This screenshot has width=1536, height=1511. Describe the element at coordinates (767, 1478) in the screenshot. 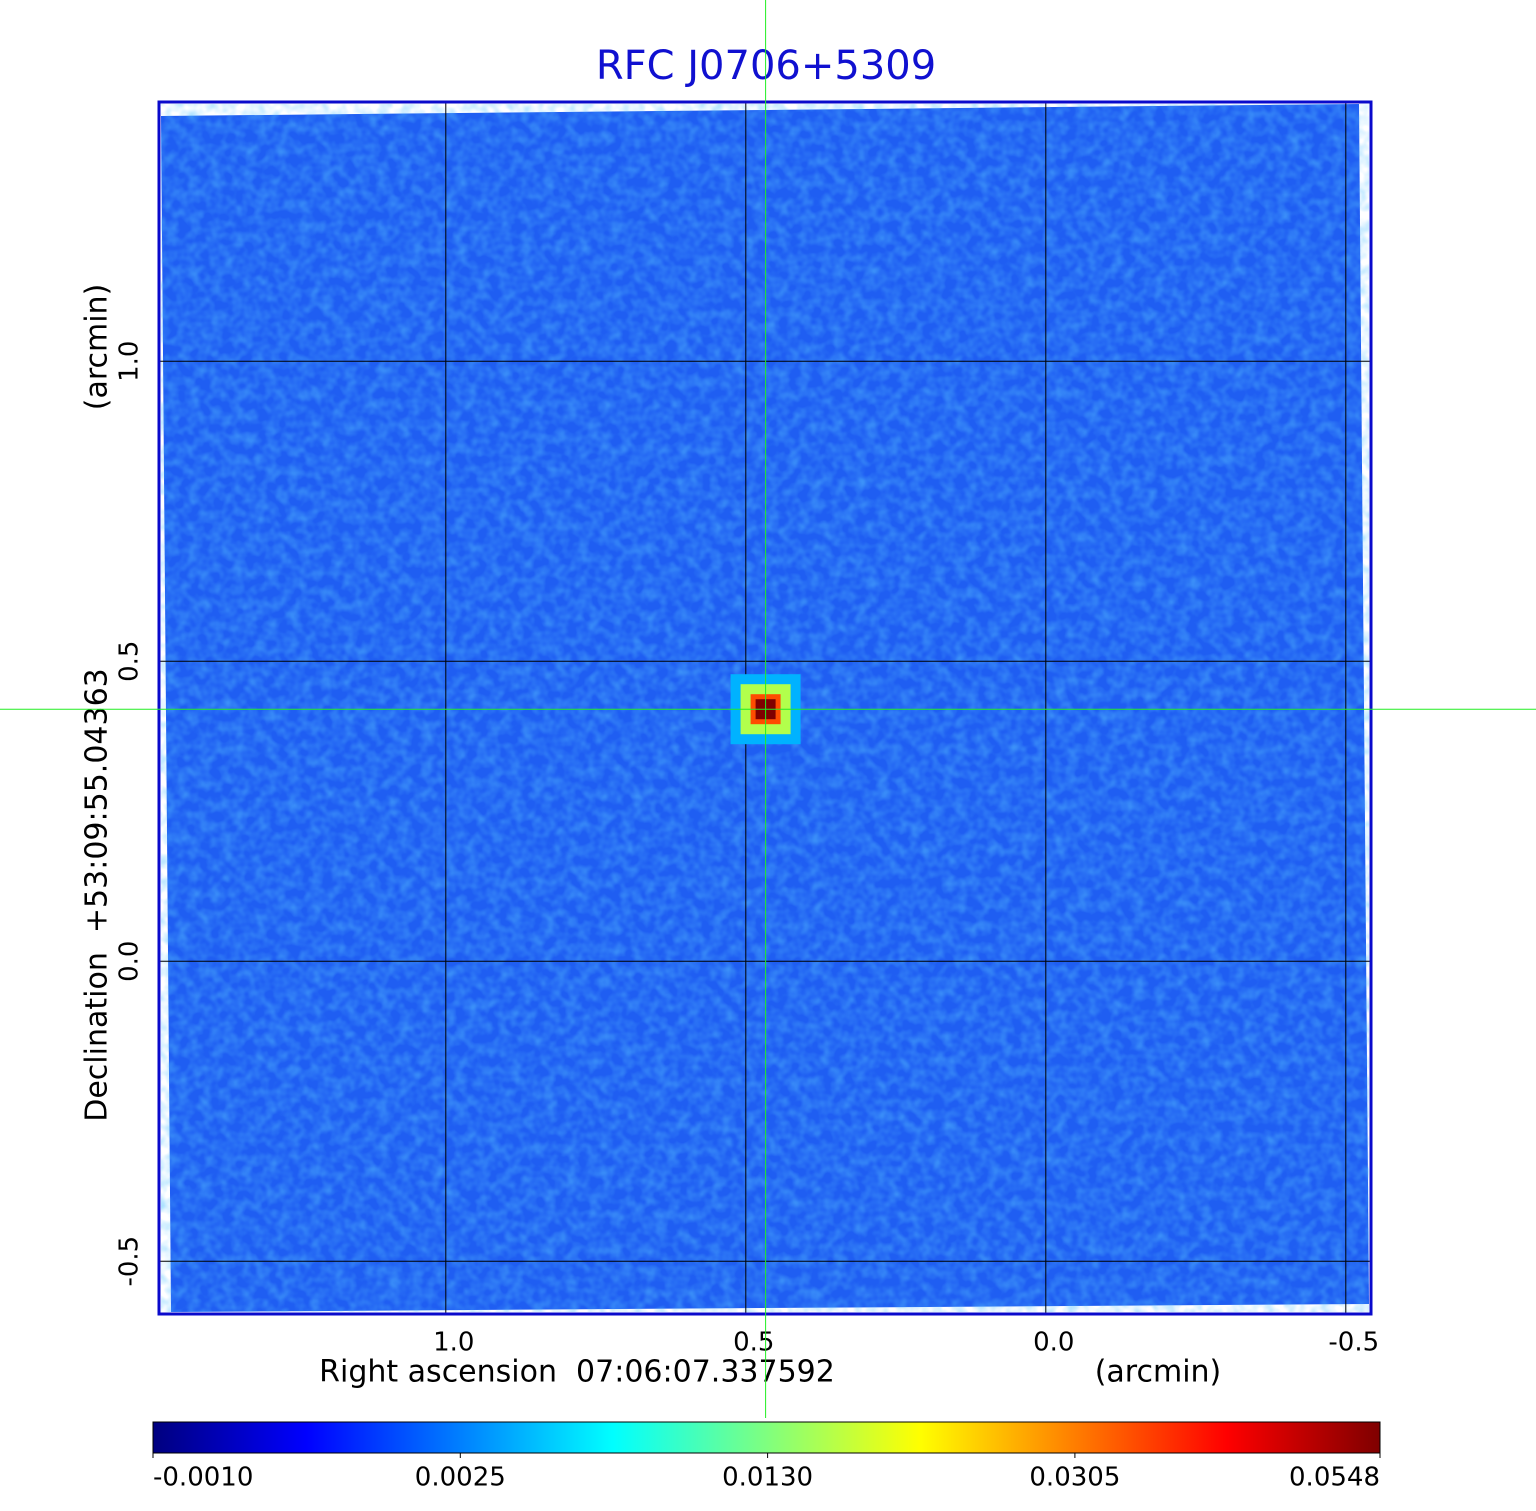

I see `colorbar-tick-label: 0.0130` at that location.